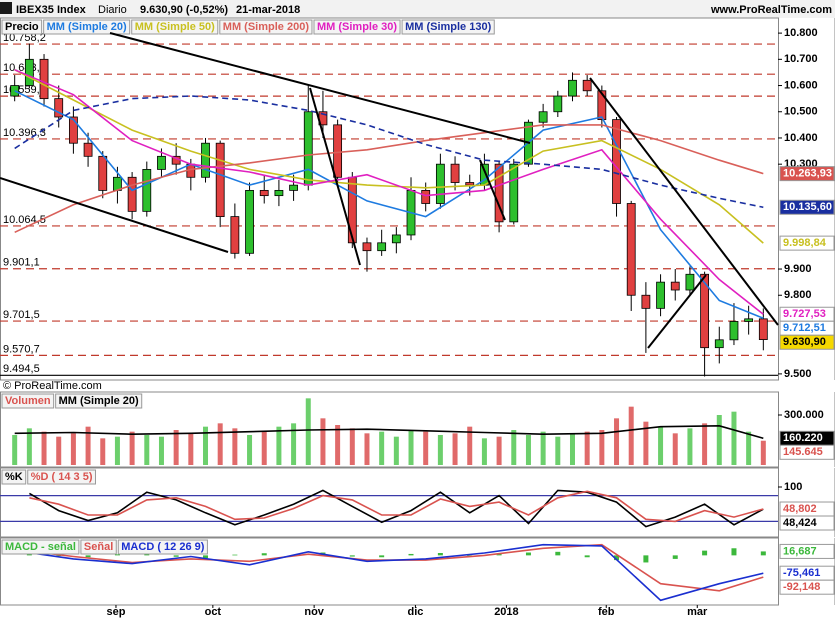  Describe the element at coordinates (804, 328) in the screenshot. I see `value-tag-label: 9.712,51` at that location.